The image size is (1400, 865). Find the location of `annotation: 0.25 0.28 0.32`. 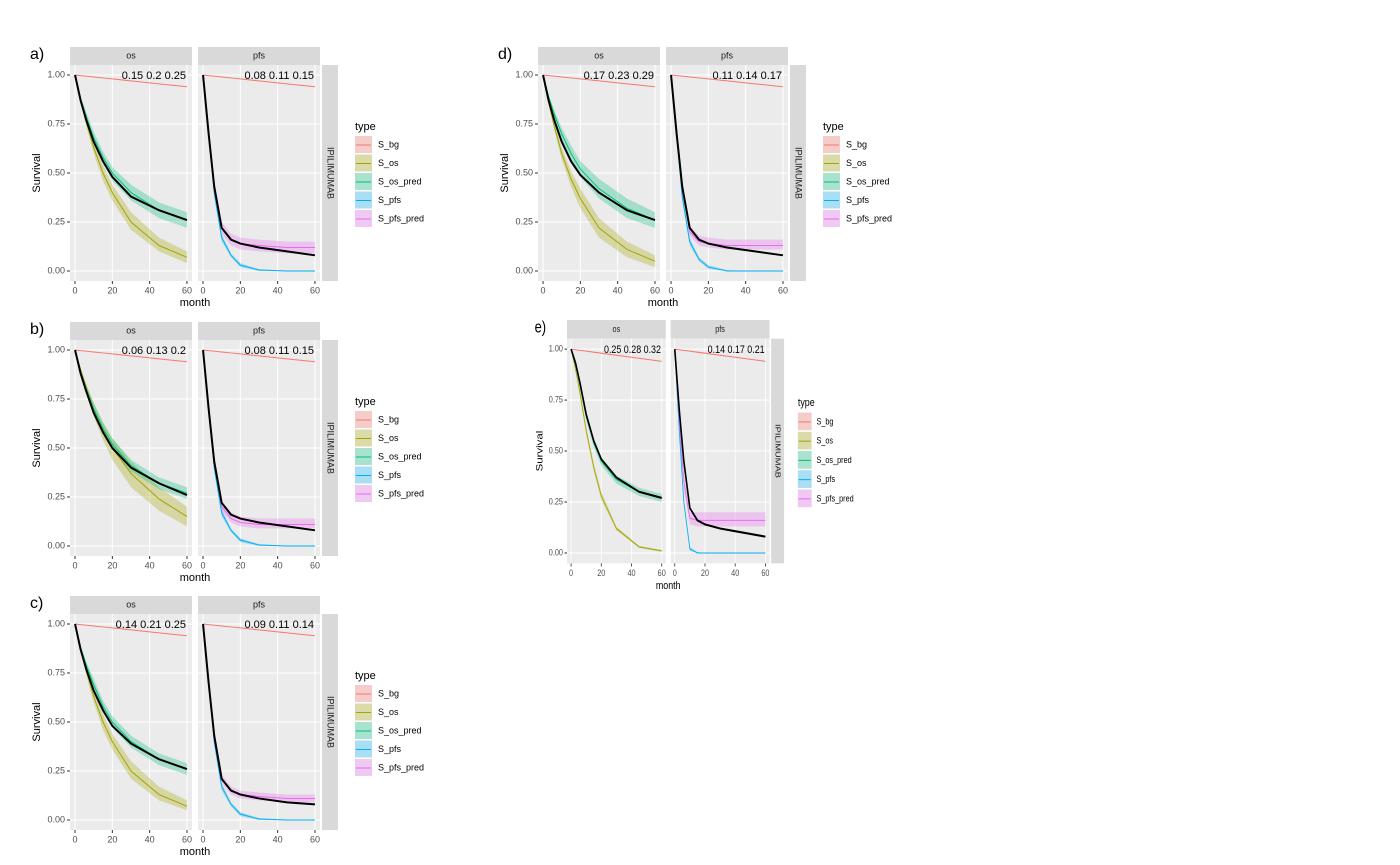

annotation: 0.25 0.28 0.32 is located at coordinates (632, 350).